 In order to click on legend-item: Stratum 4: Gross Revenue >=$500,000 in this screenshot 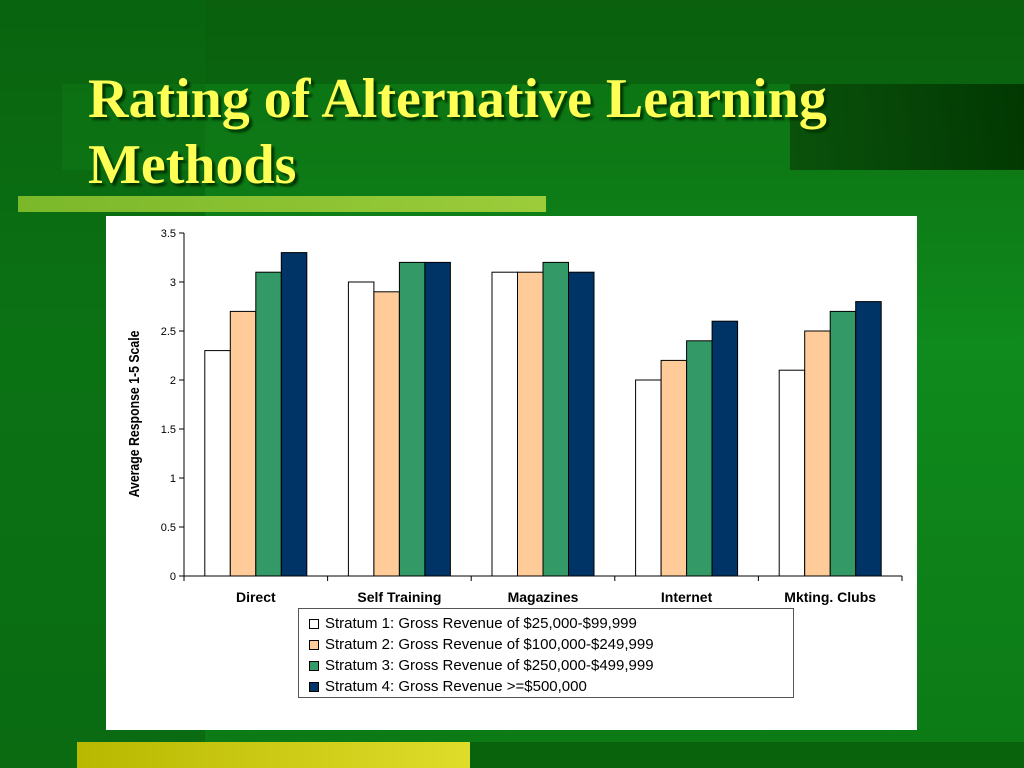, I will do `click(551, 686)`.